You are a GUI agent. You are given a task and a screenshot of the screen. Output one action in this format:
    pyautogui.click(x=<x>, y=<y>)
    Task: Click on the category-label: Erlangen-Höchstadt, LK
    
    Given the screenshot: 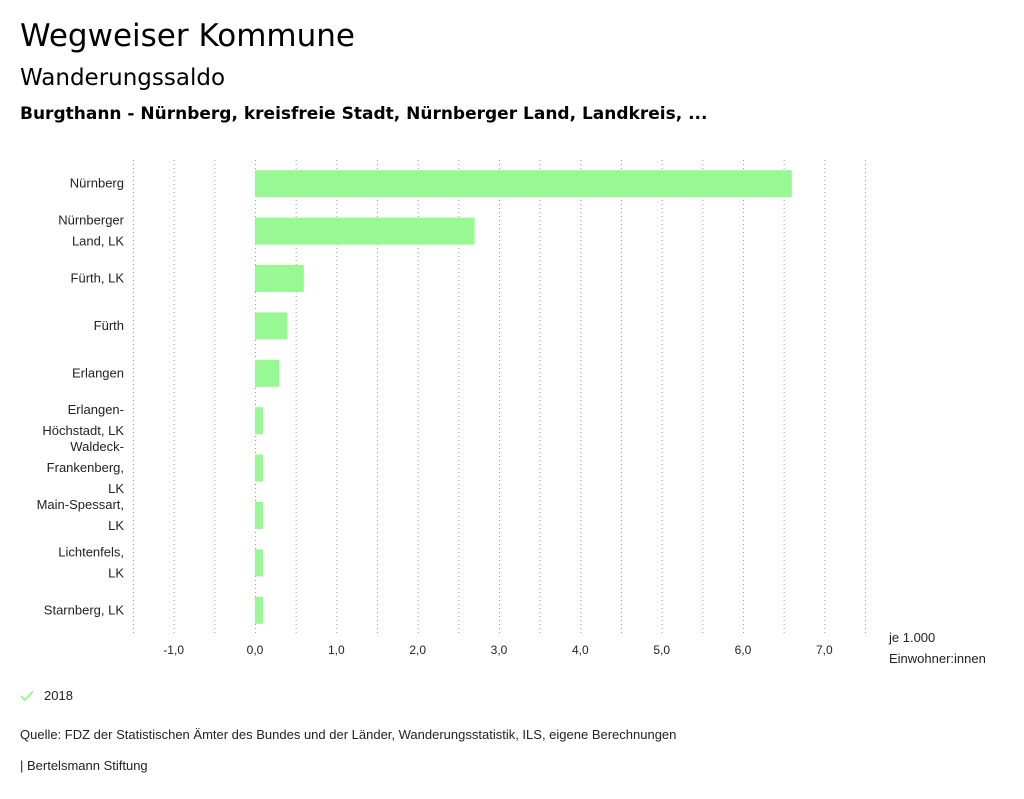 What is the action you would take?
    pyautogui.click(x=83, y=420)
    